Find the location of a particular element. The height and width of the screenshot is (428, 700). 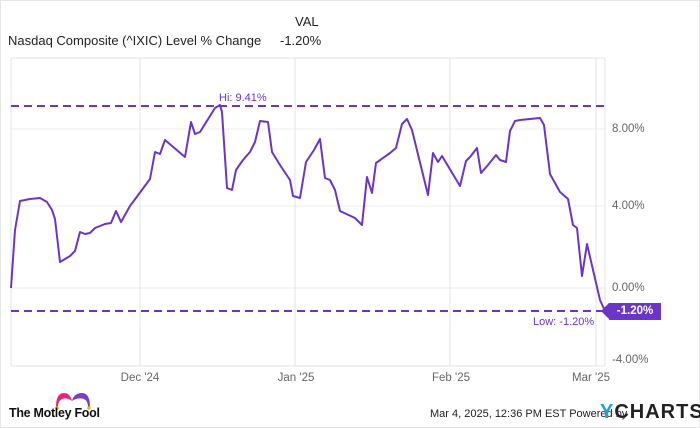

legend-series-label: Nasdaq Composite (^IXIC) Level % Change is located at coordinates (135, 40).